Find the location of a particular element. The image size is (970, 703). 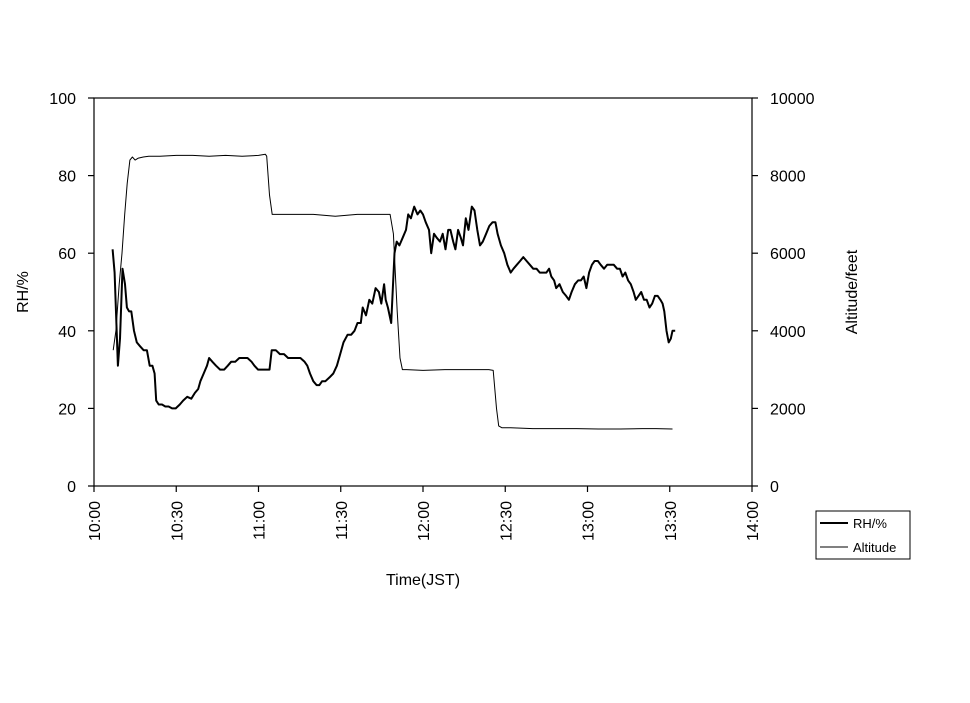

right-tick-label: 8000 is located at coordinates (788, 177).